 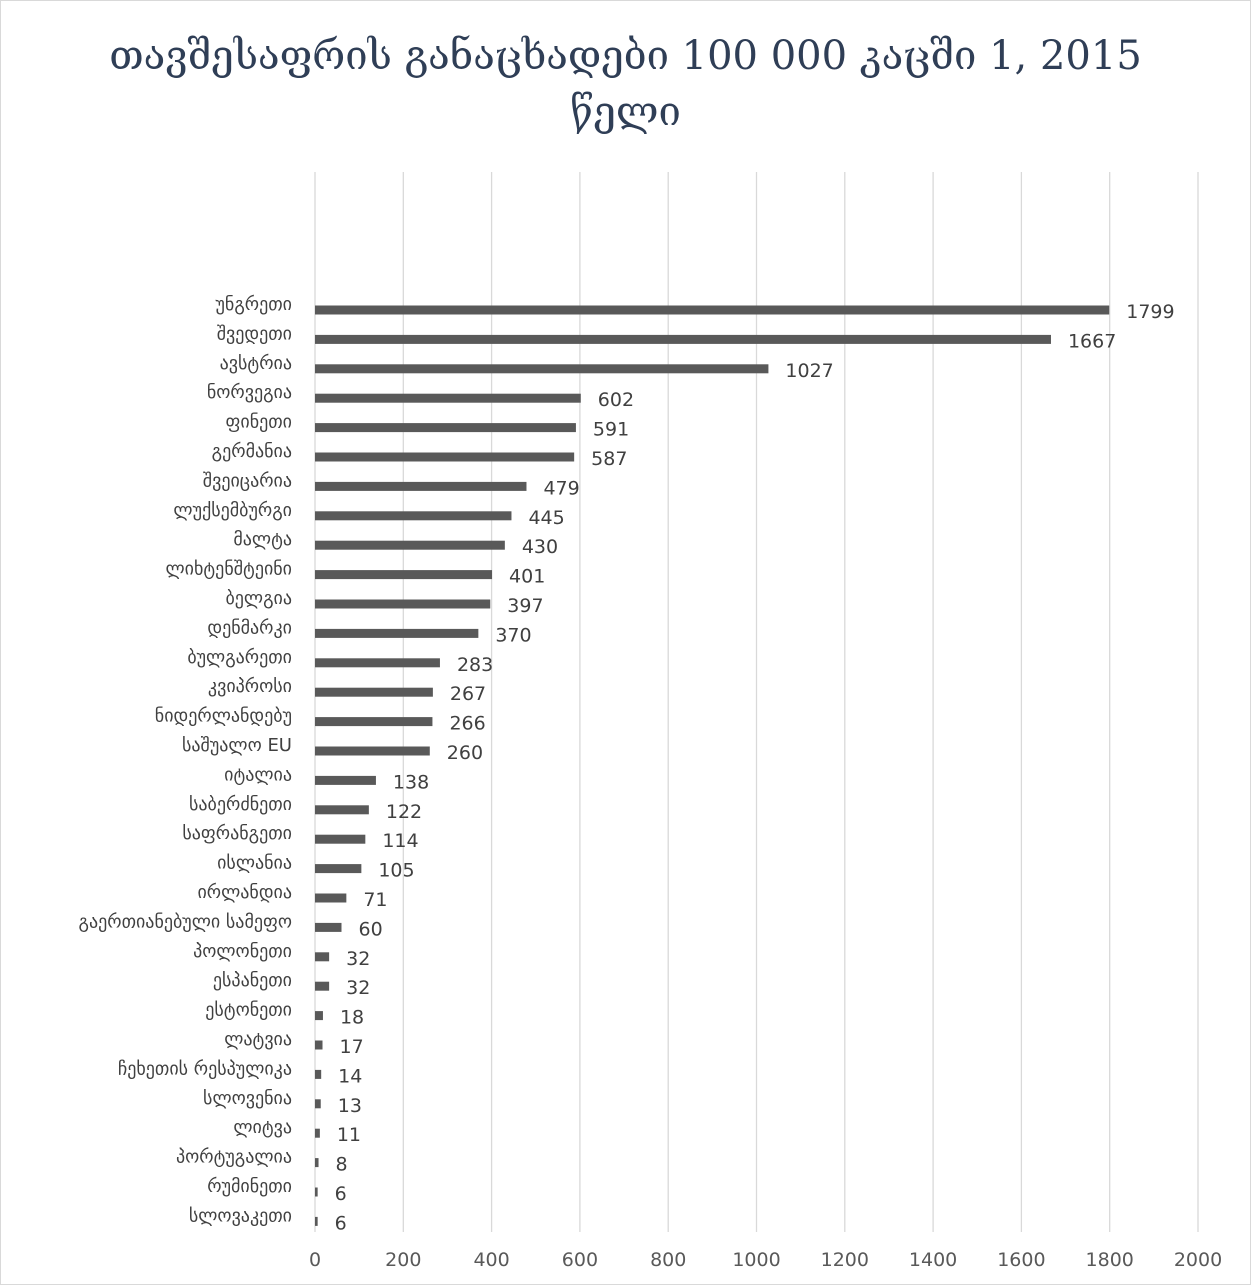 What do you see at coordinates (254, 333) in the screenshot?
I see `category-label: შვედეთი` at bounding box center [254, 333].